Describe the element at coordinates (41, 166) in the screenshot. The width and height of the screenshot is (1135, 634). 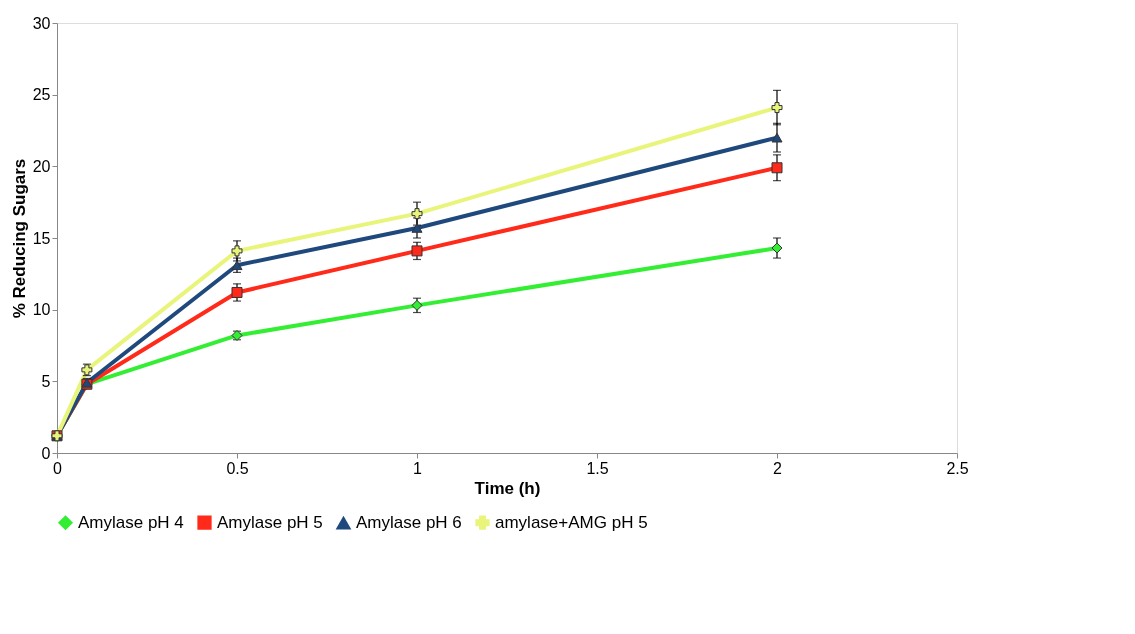
I see `y-tick-label: 20` at that location.